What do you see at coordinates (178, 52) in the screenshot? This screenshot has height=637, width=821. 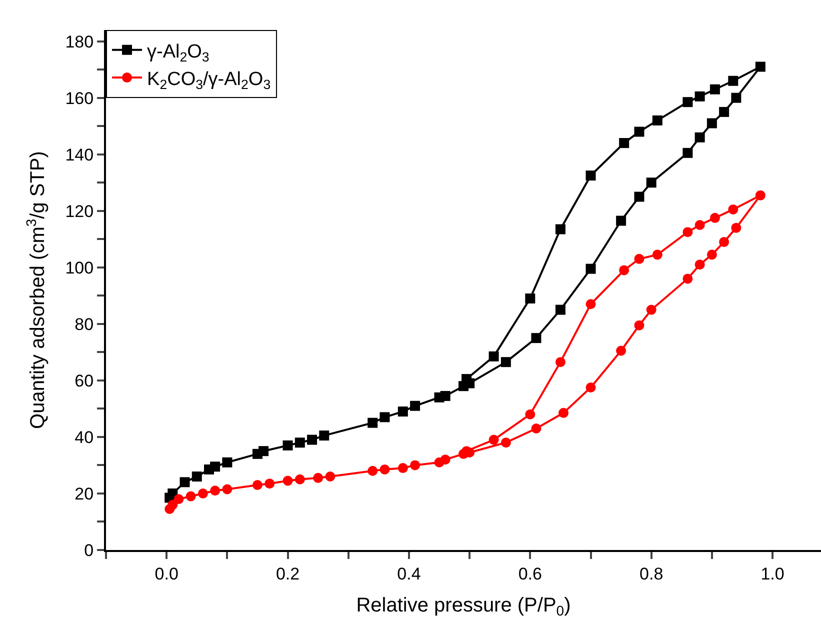 I see `legend-label: γ-Al$_{2}$O$_{3}$` at bounding box center [178, 52].